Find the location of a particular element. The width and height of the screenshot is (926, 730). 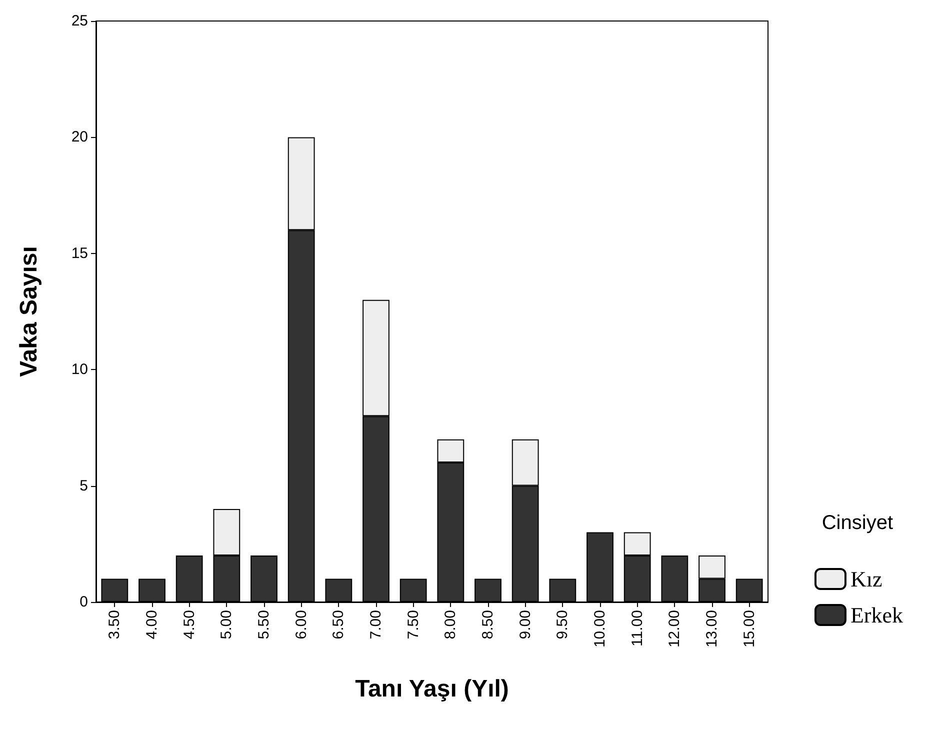

x-tick-label: 5.00 is located at coordinates (227, 625).